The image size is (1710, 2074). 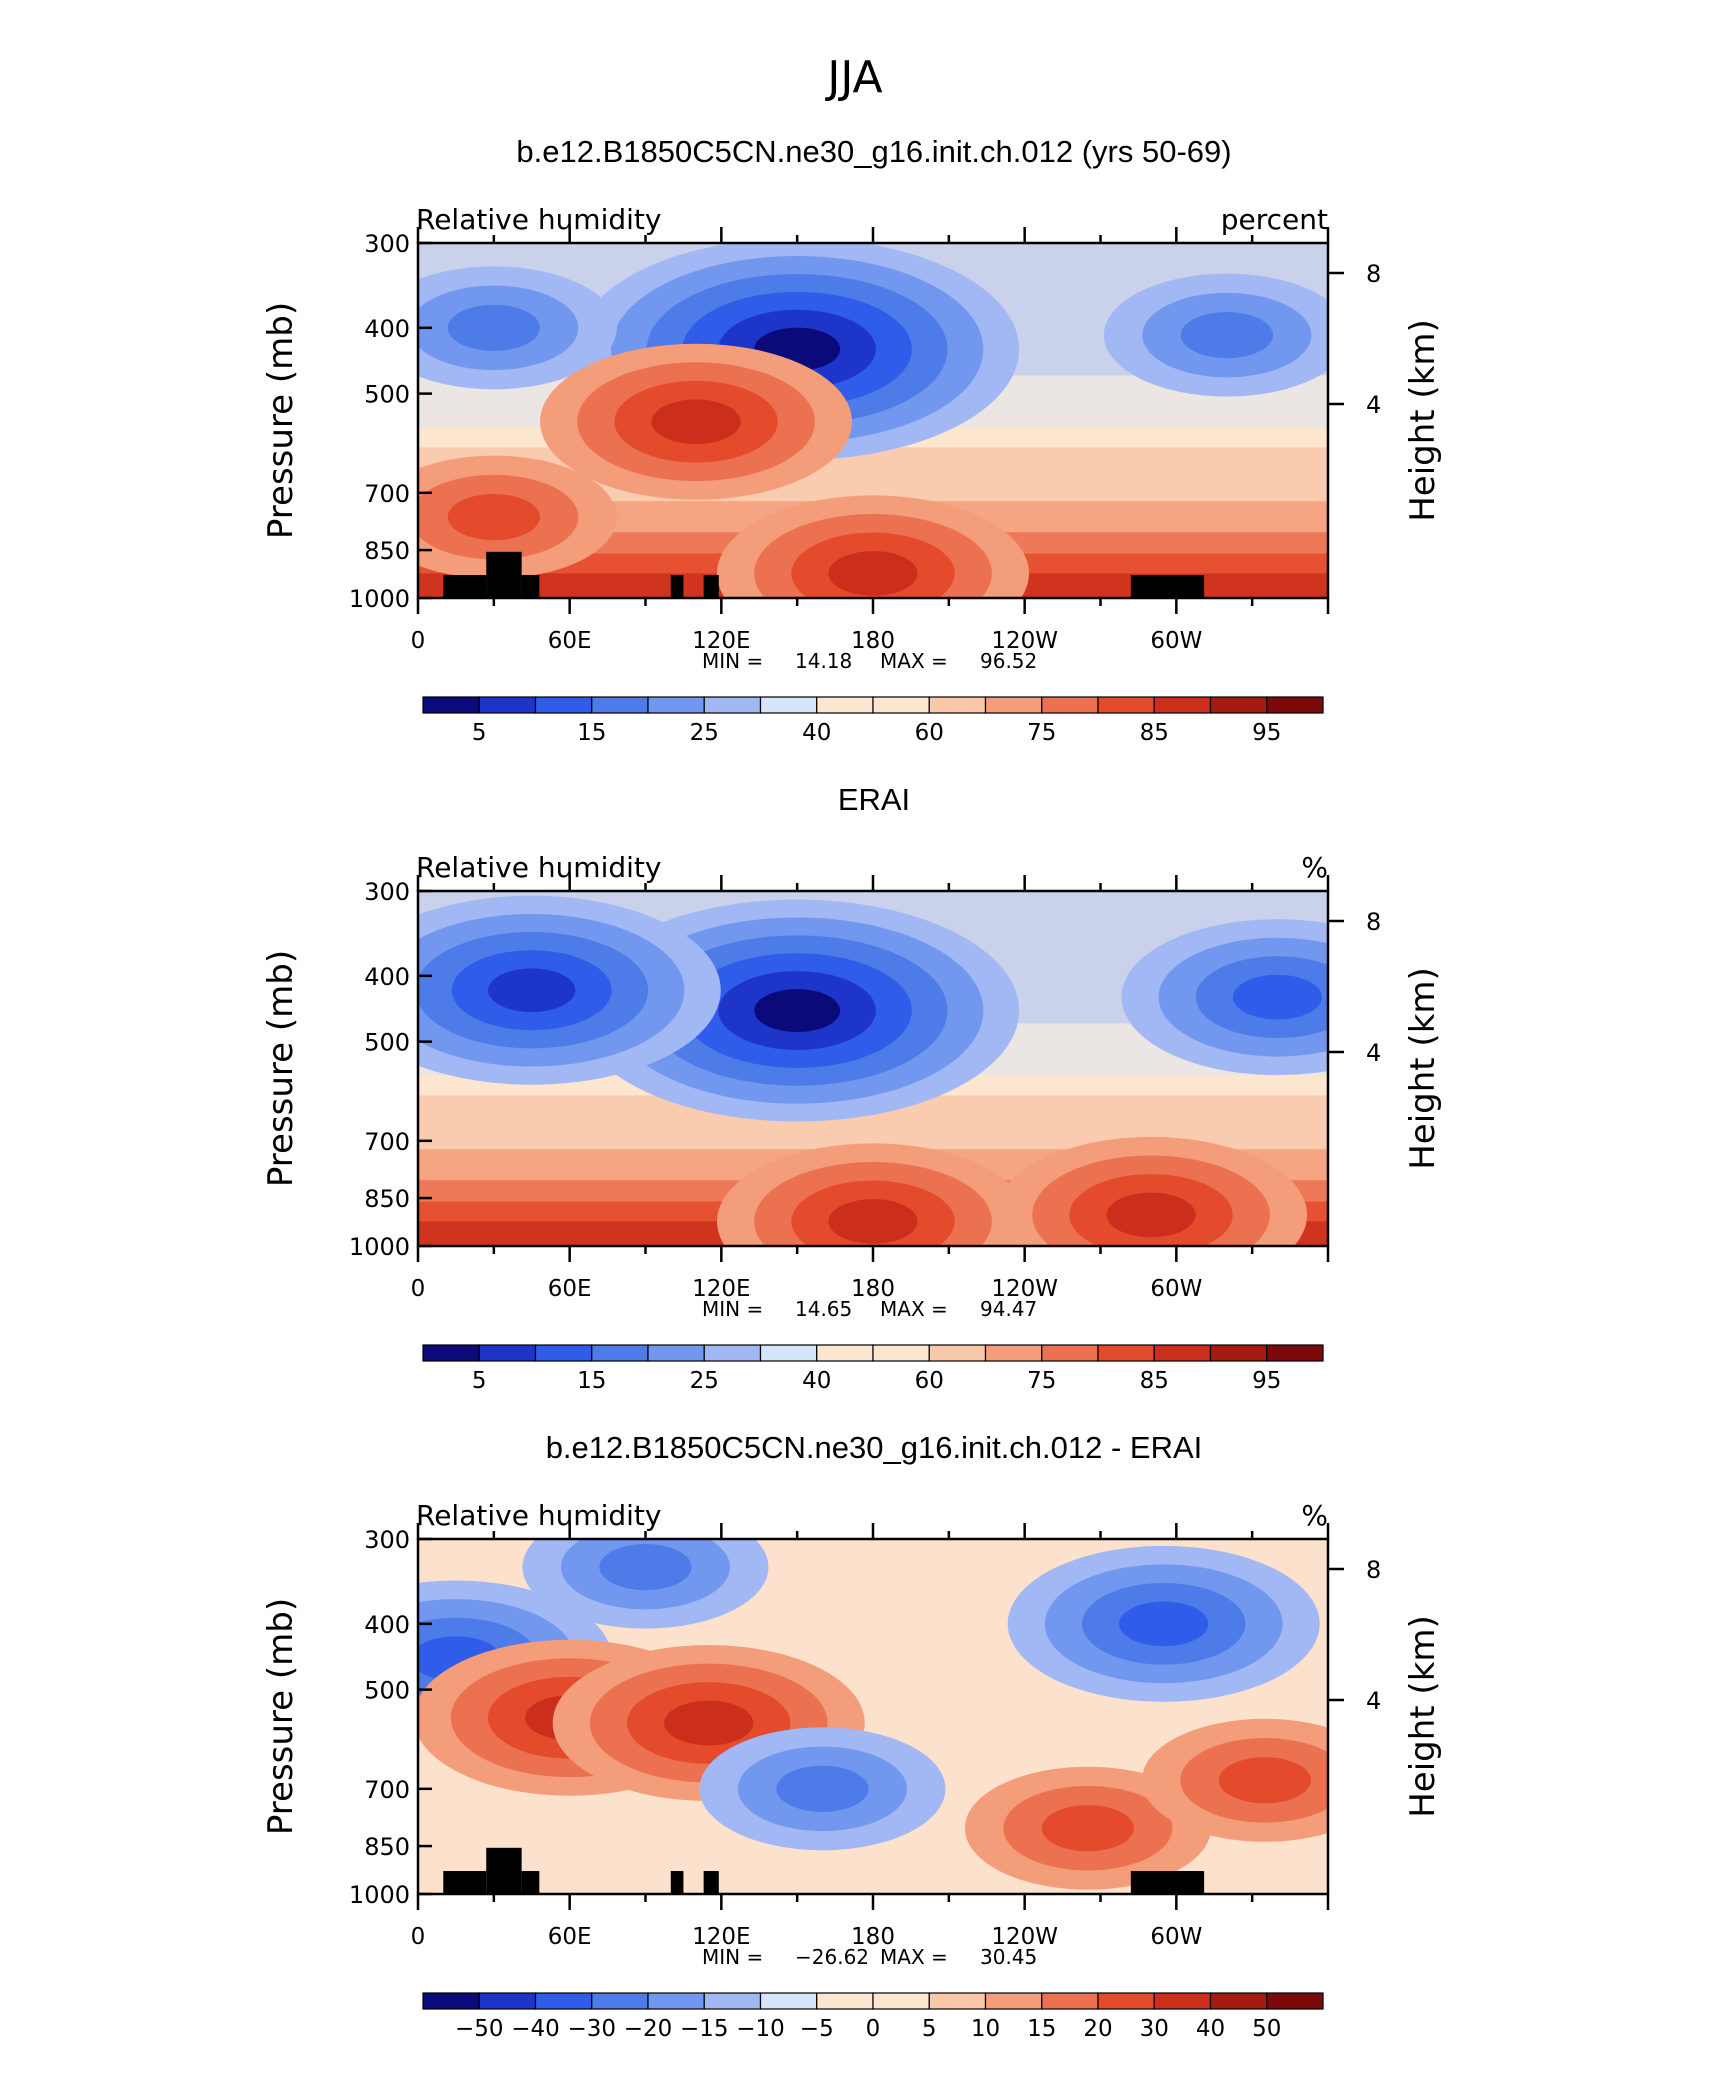 I want to click on colorbar-label: 40, so click(x=1210, y=2029).